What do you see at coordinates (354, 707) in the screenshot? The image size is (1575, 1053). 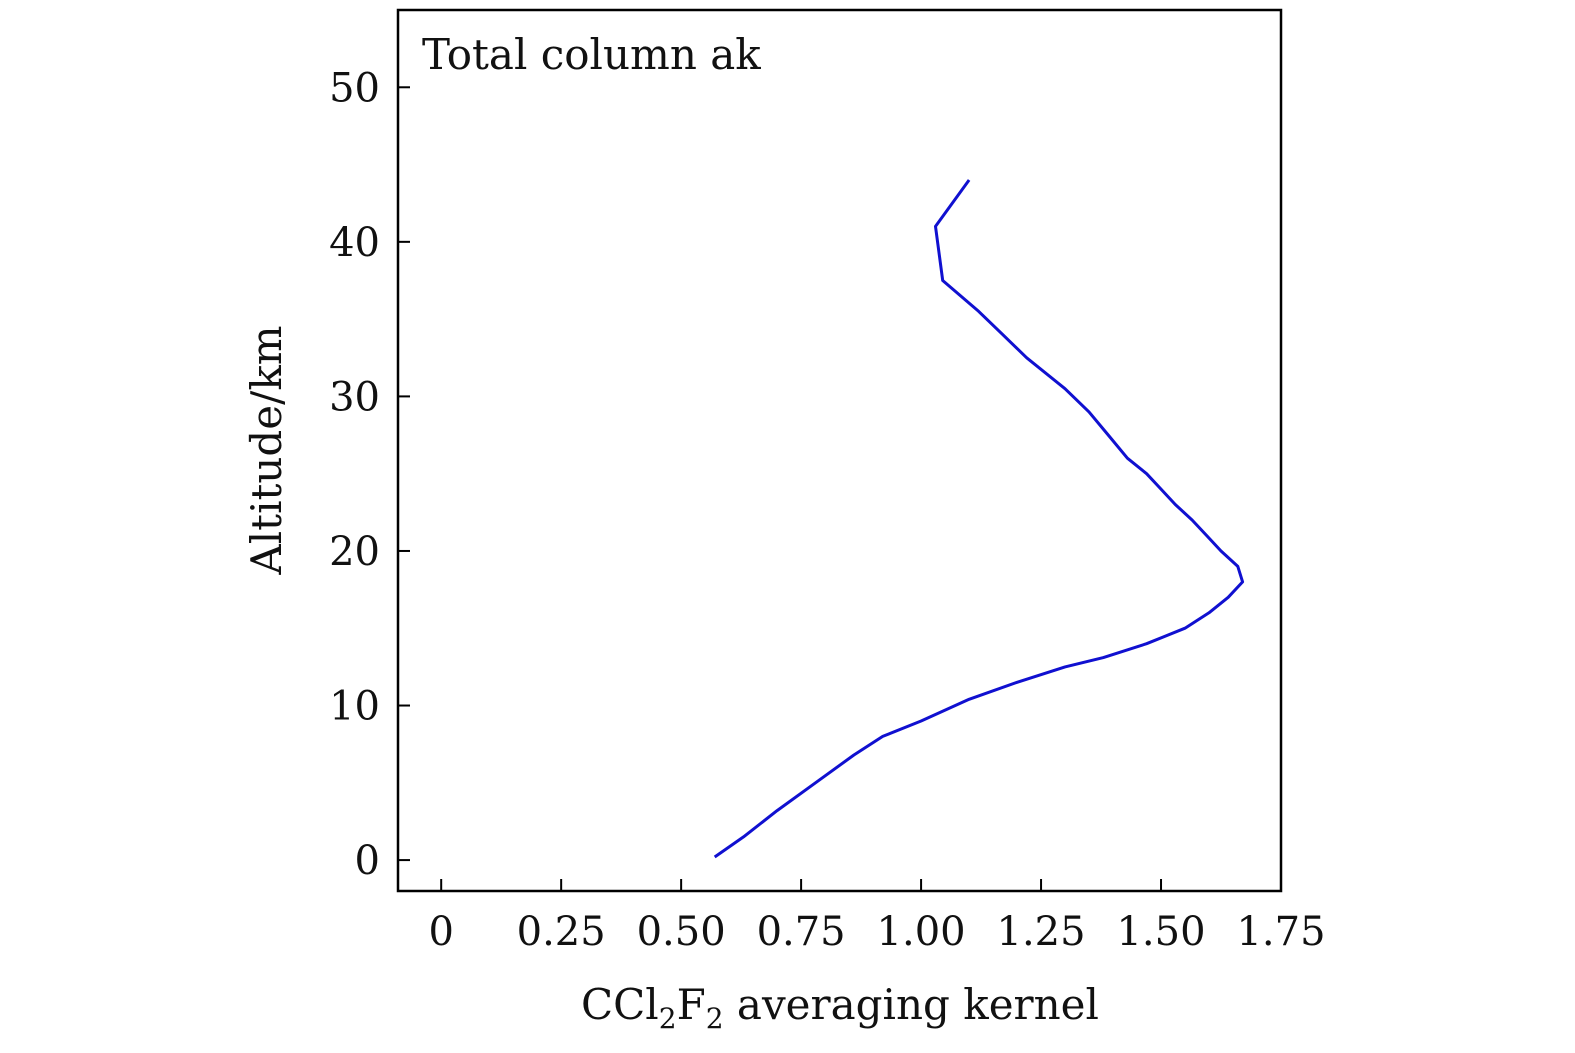 I see `y-tick-label: 10` at bounding box center [354, 707].